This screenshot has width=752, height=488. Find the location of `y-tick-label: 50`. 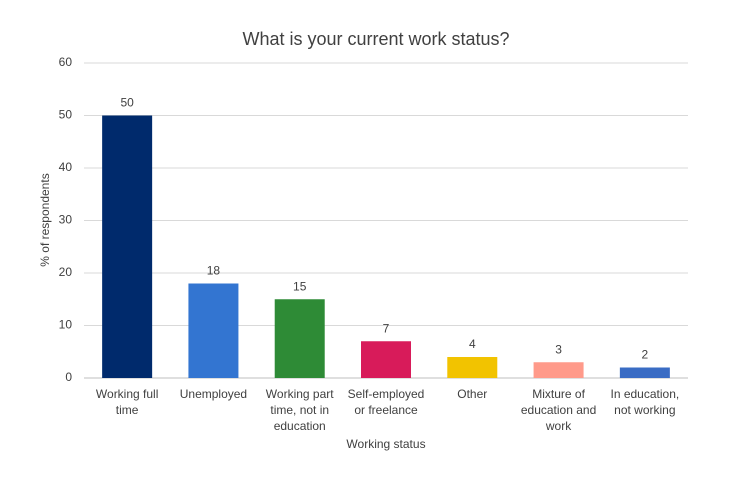

y-tick-label: 50 is located at coordinates (66, 115).